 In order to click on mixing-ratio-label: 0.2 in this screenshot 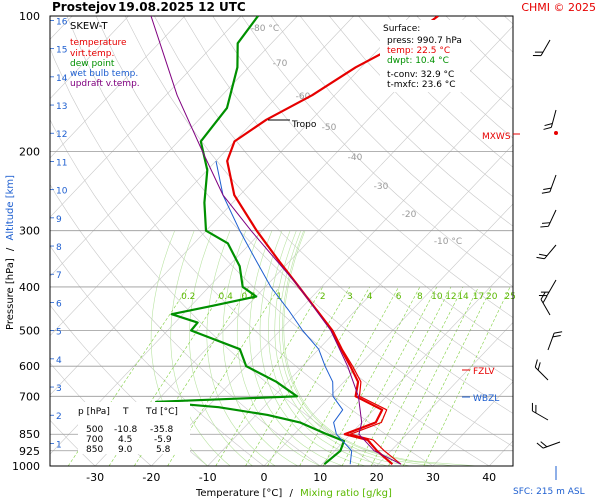, I will do `click(188, 297)`.